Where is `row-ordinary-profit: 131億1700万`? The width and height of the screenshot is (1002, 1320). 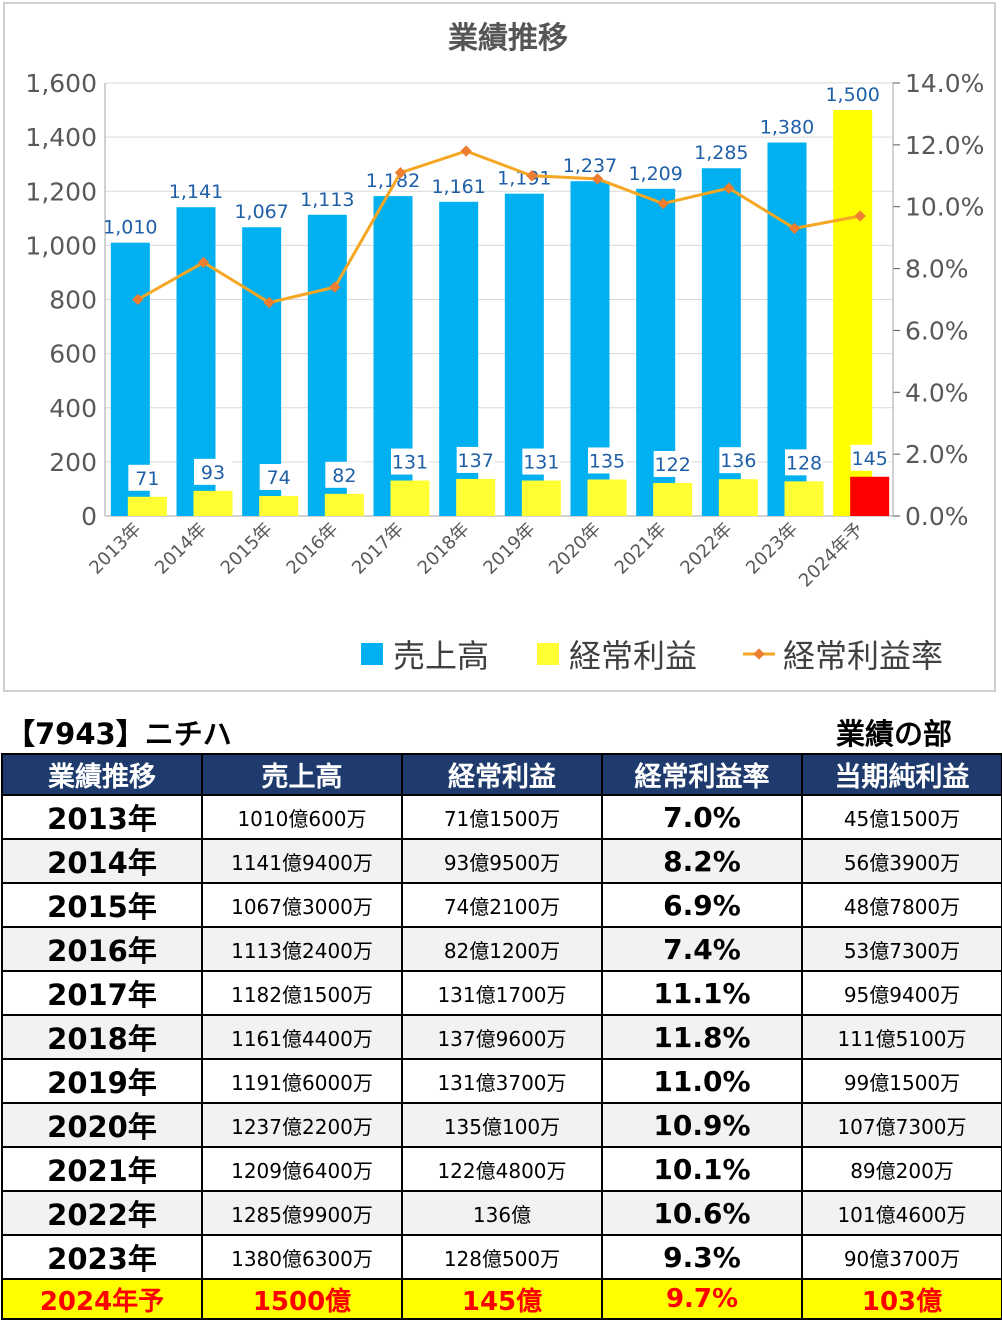
row-ordinary-profit: 131億1700万 is located at coordinates (502, 993).